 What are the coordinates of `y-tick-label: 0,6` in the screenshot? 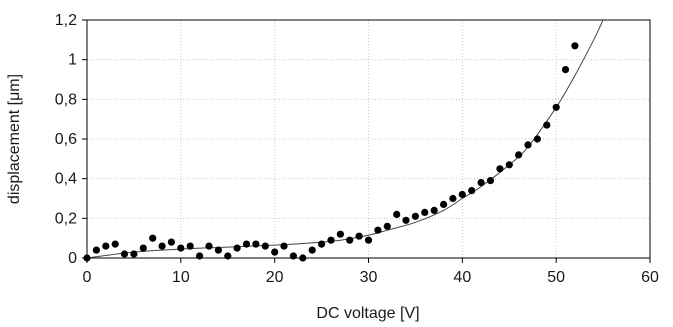 It's located at (66, 139).